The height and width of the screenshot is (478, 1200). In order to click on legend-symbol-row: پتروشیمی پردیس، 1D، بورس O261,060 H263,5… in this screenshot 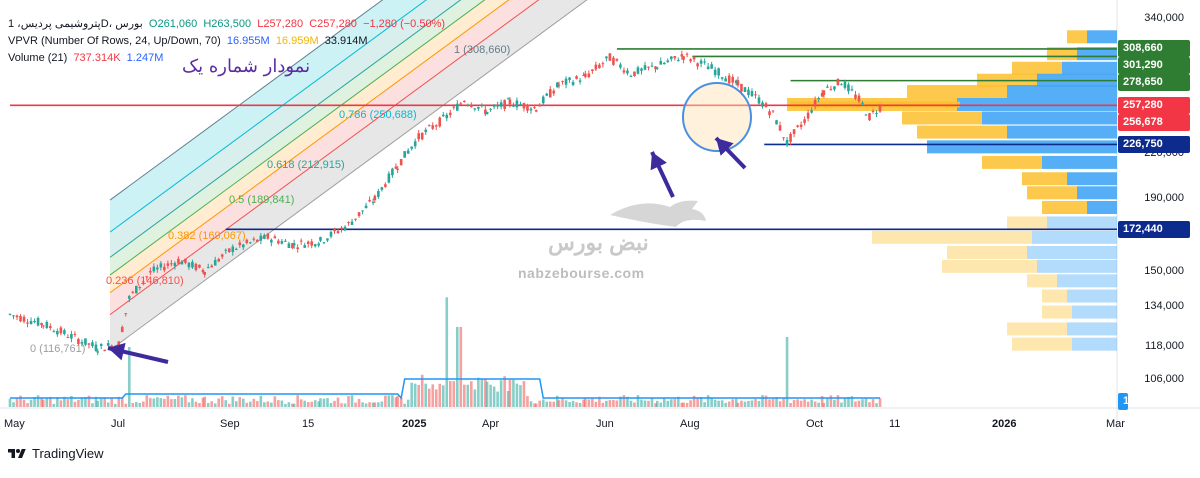, I will do `click(226, 24)`.